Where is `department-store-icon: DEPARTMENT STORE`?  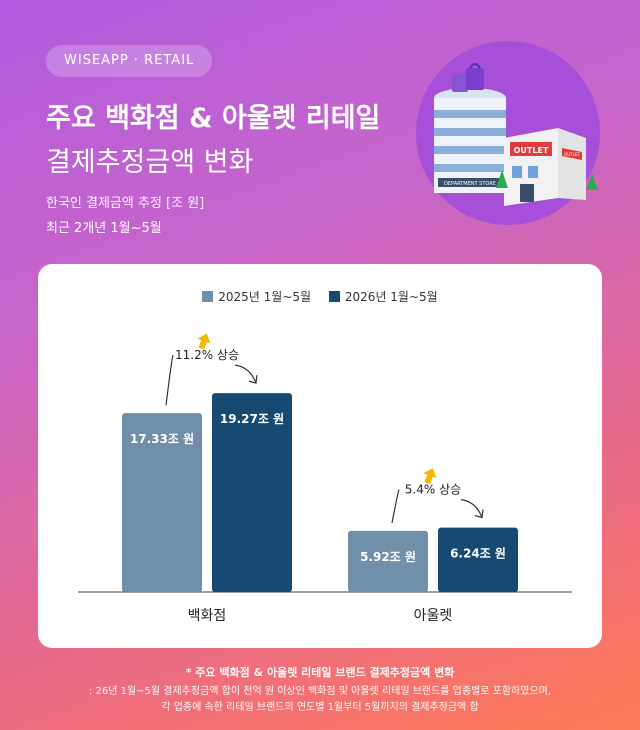
department-store-icon: DEPARTMENT STORE is located at coordinates (470, 128).